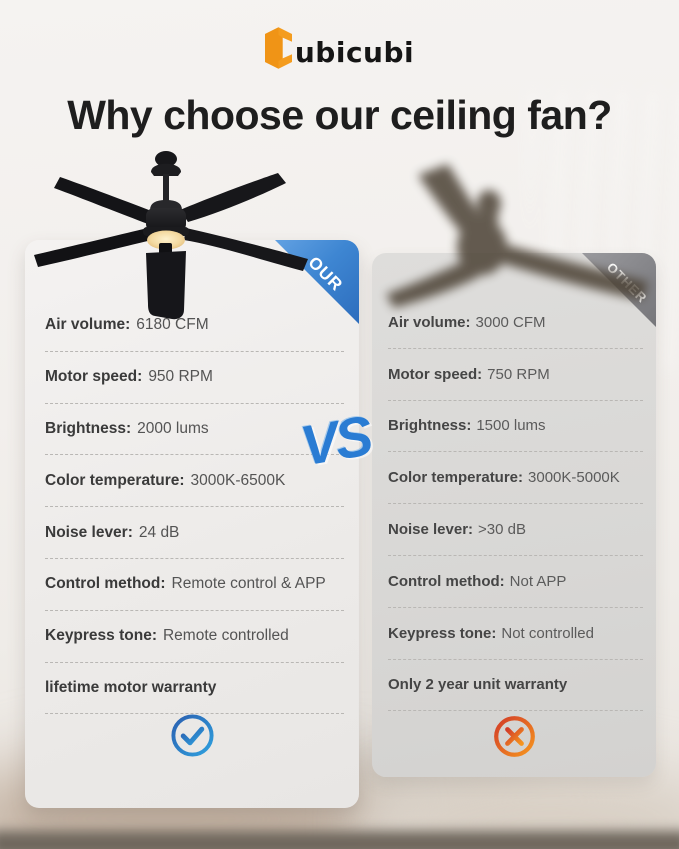  What do you see at coordinates (515, 323) in the screenshot?
I see `spec-row-air-volume: Air volume: 3000 CFM` at bounding box center [515, 323].